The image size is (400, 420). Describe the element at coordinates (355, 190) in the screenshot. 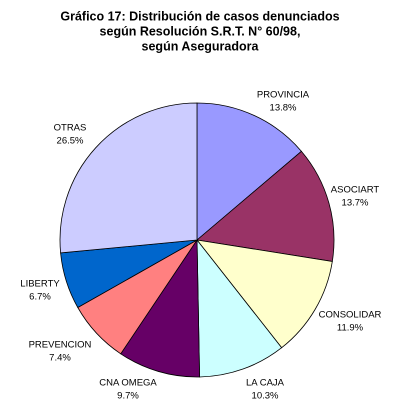

I see `slice-label: ASOCIART` at that location.